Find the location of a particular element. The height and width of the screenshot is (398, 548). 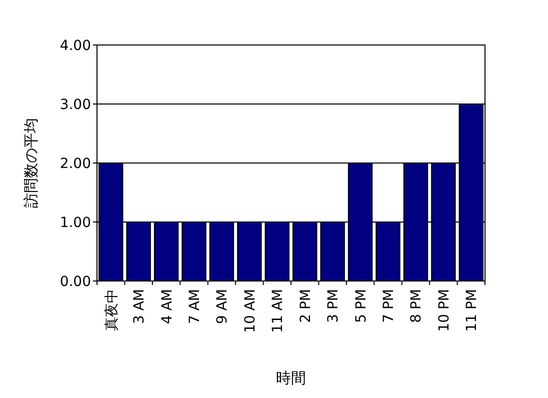

x-tick-label: 4 AM is located at coordinates (167, 306).